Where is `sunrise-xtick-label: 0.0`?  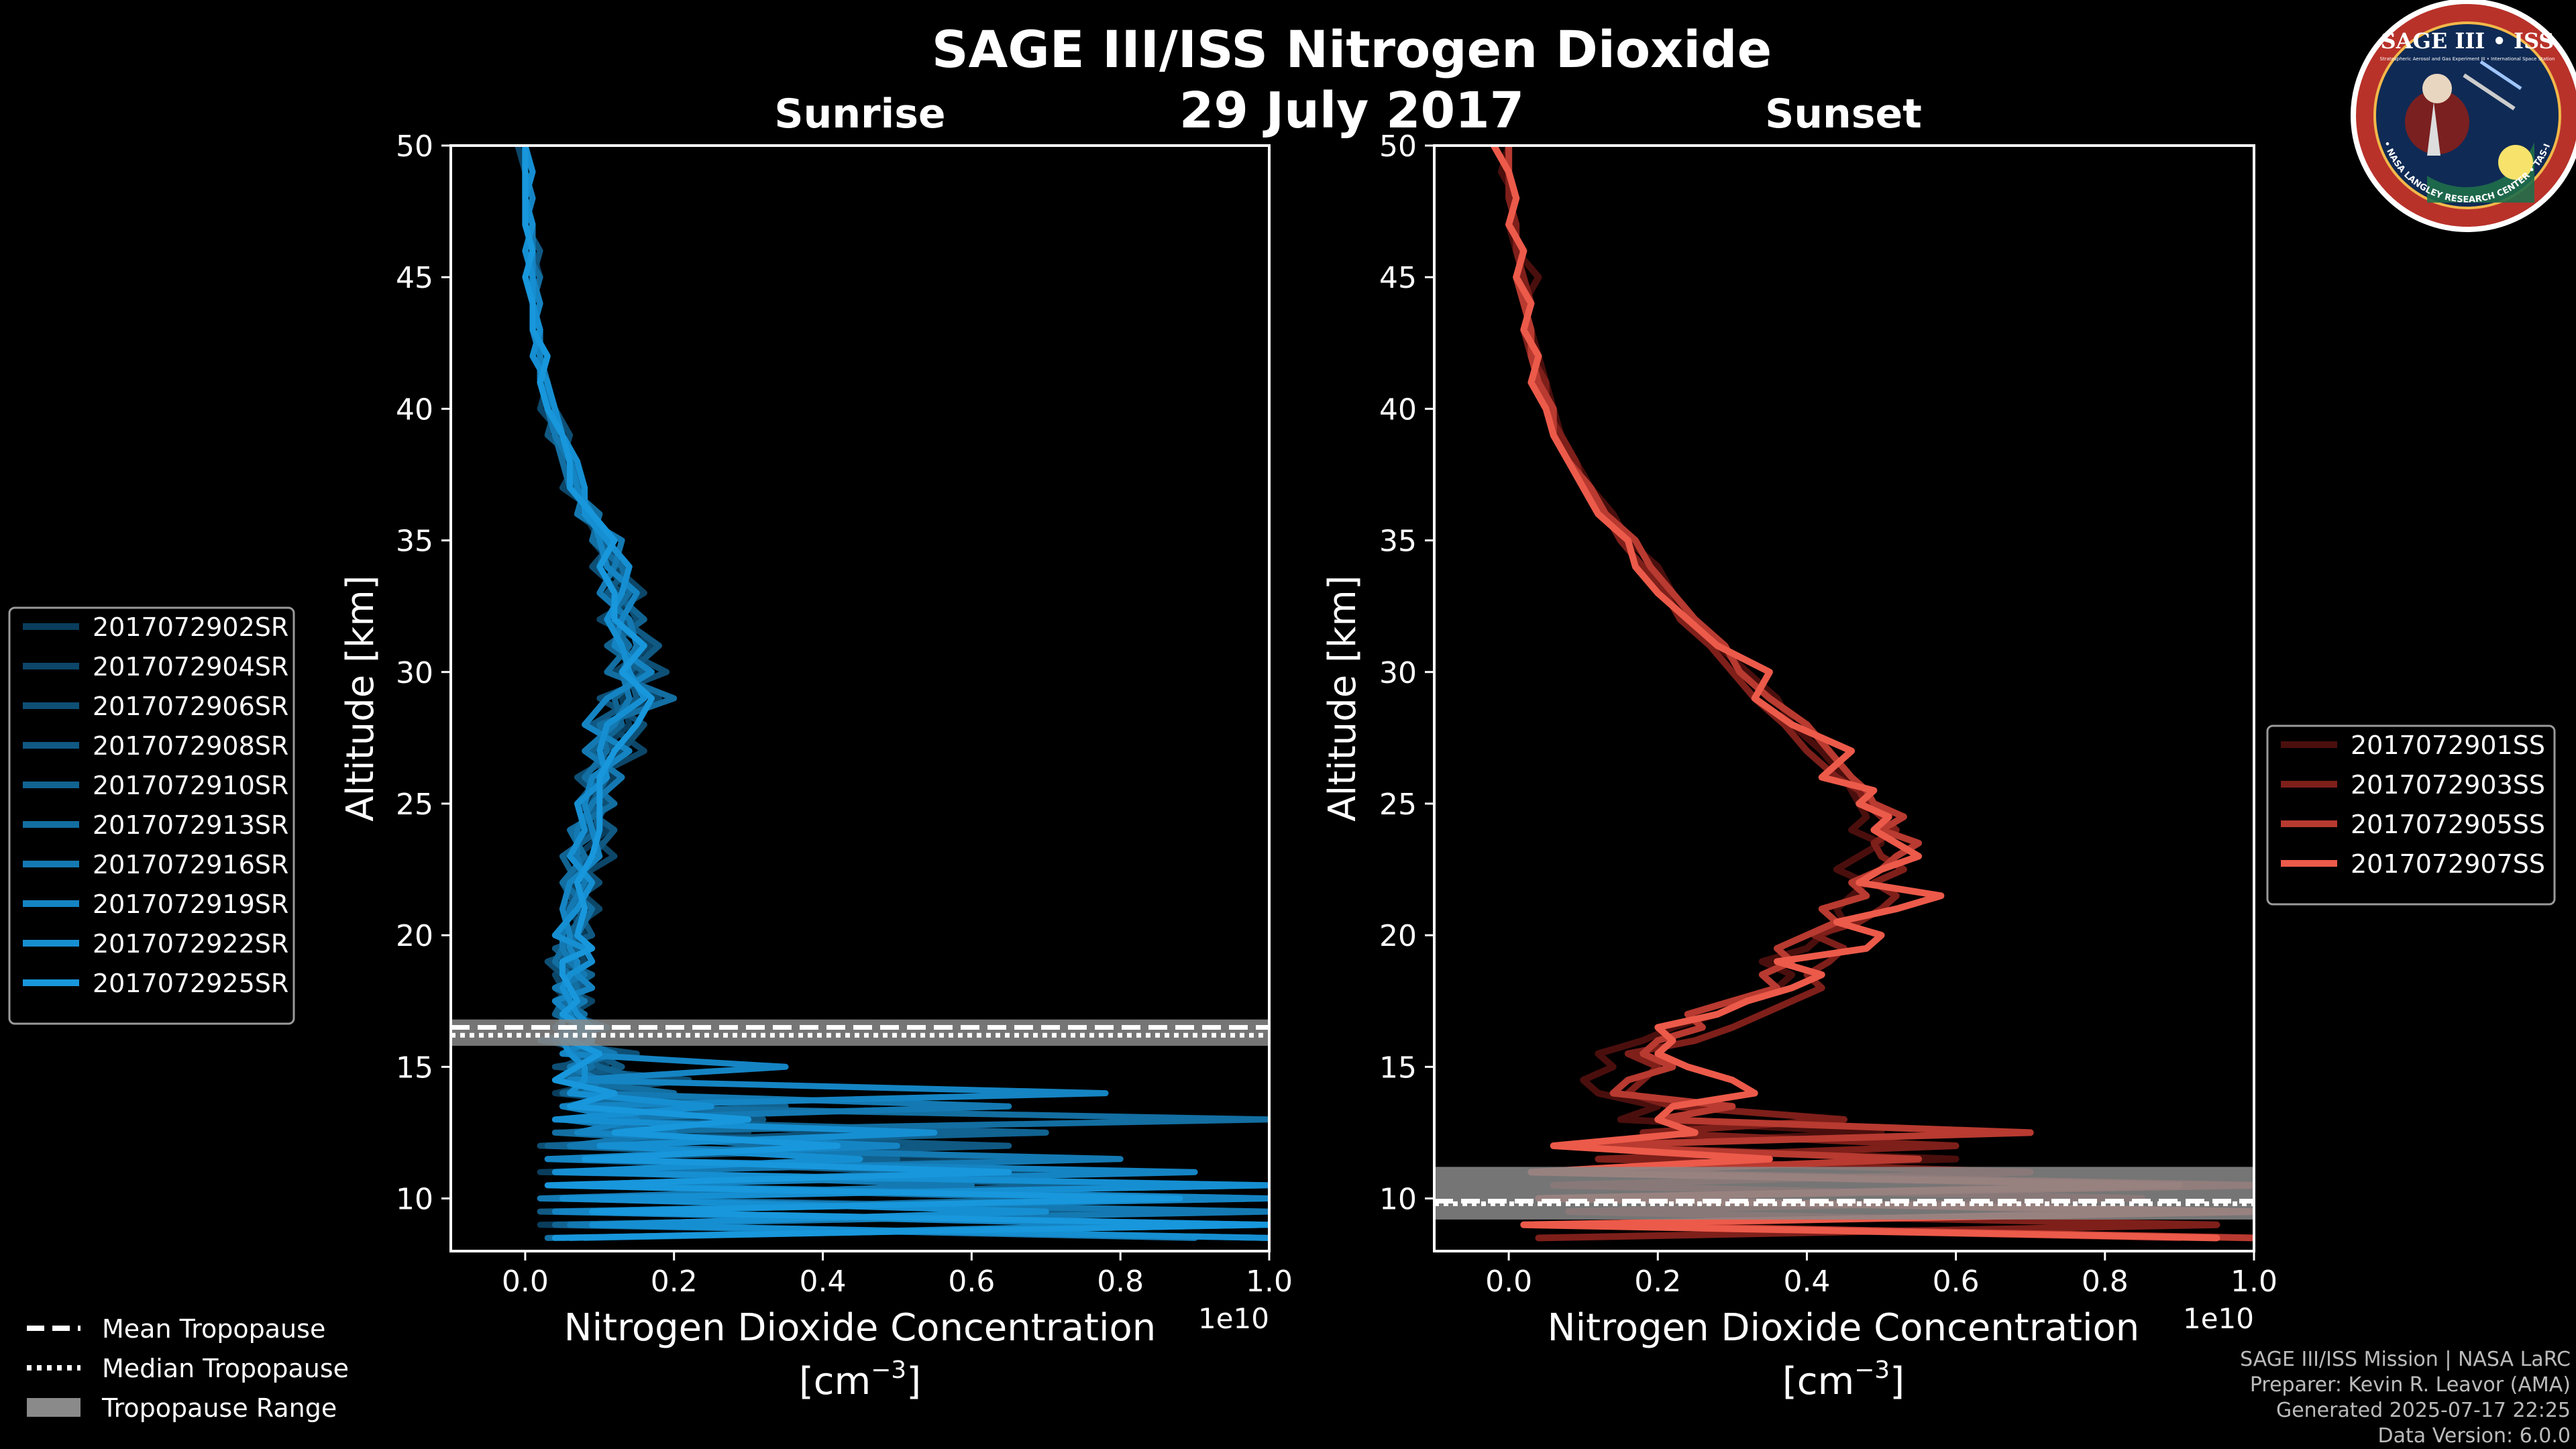 sunrise-xtick-label: 0.0 is located at coordinates (525, 1282).